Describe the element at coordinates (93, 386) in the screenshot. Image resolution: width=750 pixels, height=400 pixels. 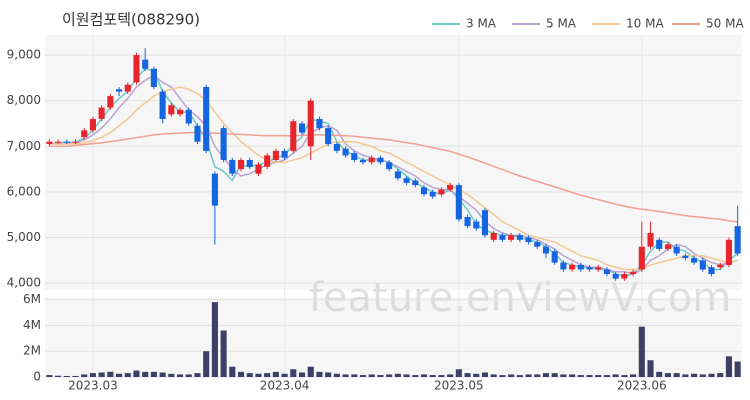
I see `x-tick-label: 2023.03` at that location.